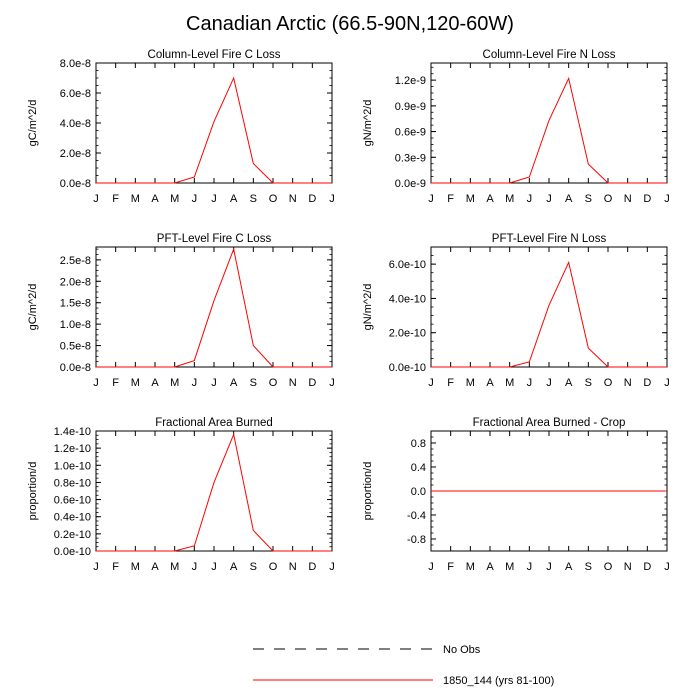 The image size is (700, 700). I want to click on y-axis-label: proportion/d, so click(368, 491).